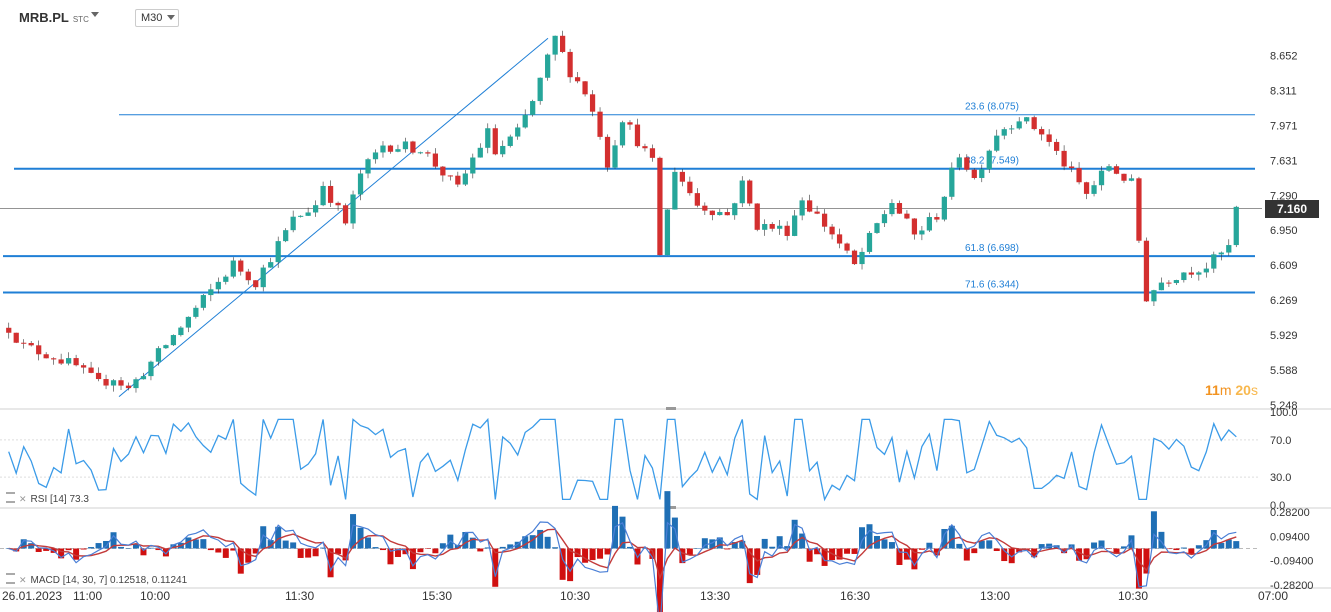 This screenshot has height=612, width=1331. What do you see at coordinates (54, 17) in the screenshot?
I see `symbol-selector: MRB.PL STC` at bounding box center [54, 17].